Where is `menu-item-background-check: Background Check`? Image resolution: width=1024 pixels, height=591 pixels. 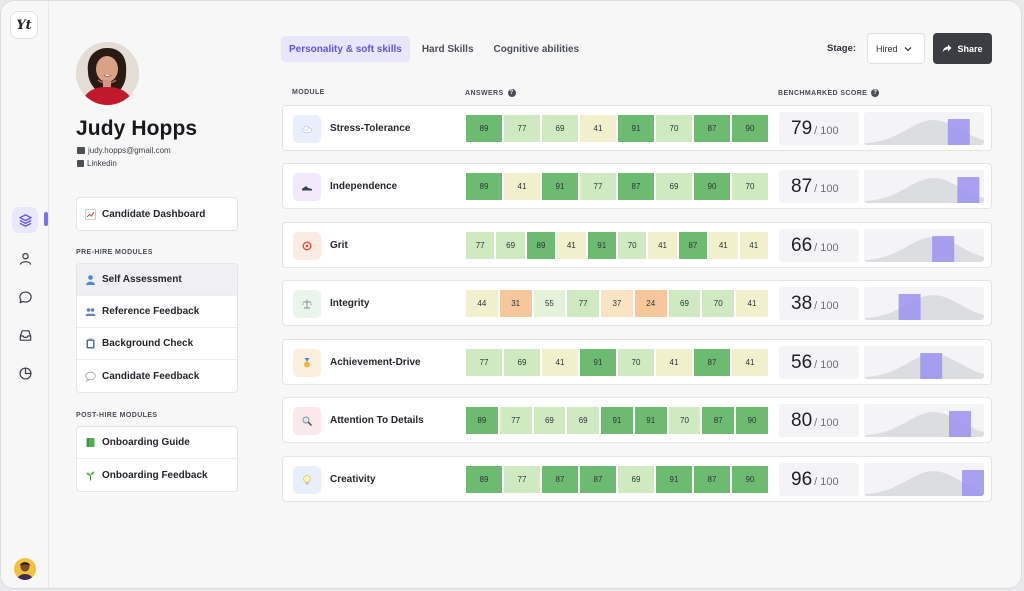 menu-item-background-check: Background Check is located at coordinates (157, 344).